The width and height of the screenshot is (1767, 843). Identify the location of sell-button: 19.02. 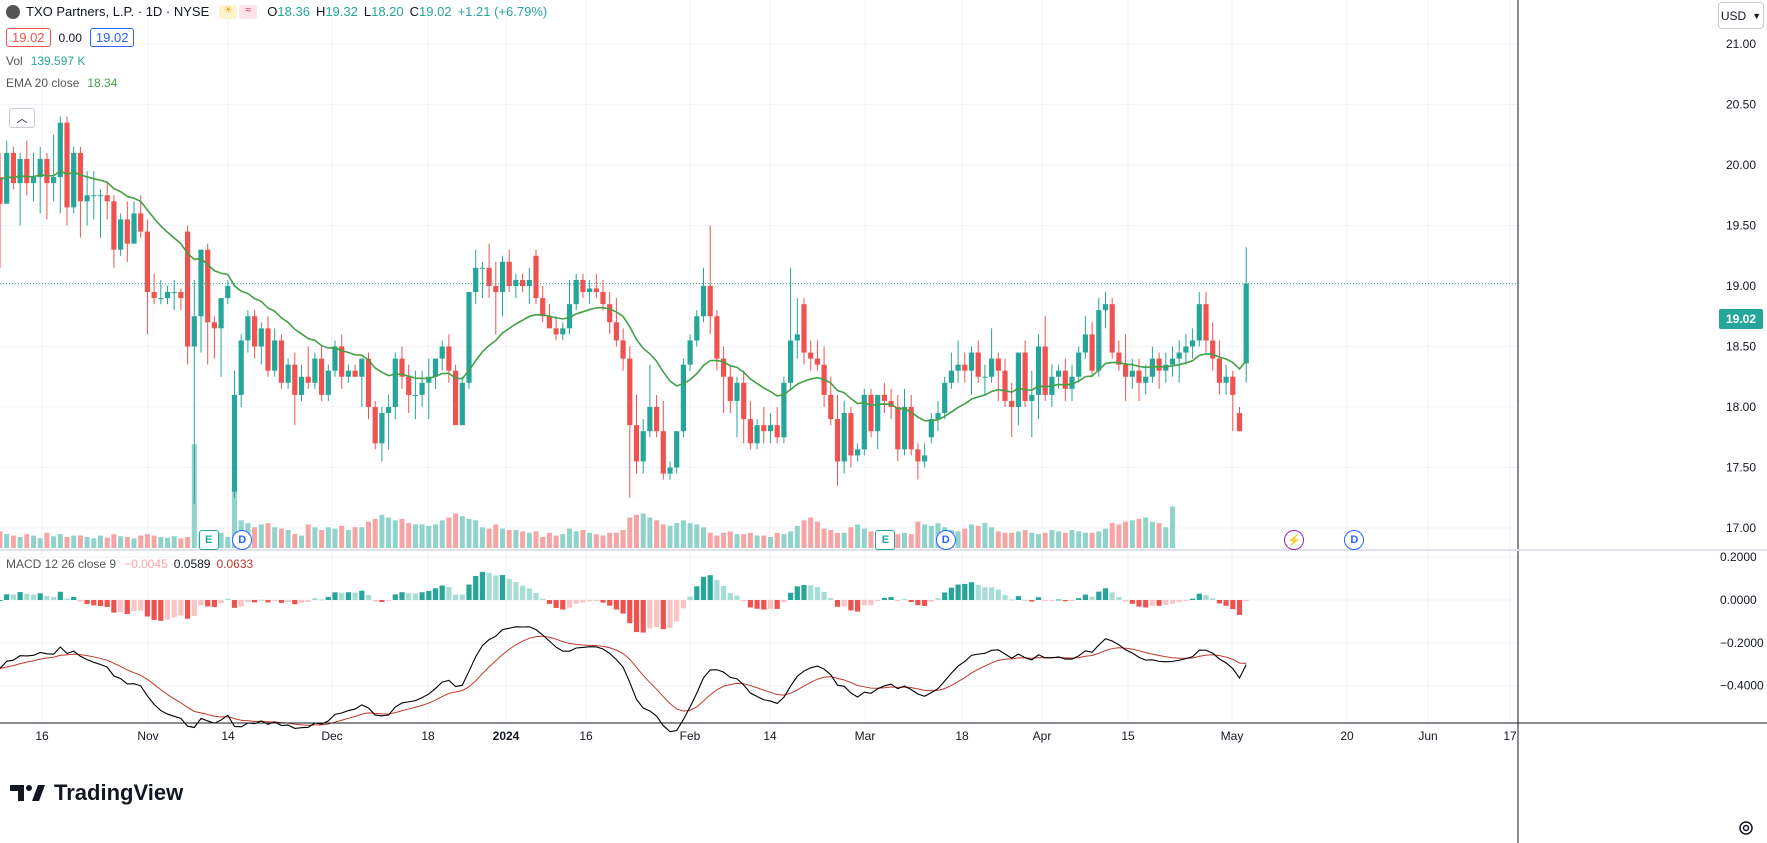
(28, 37).